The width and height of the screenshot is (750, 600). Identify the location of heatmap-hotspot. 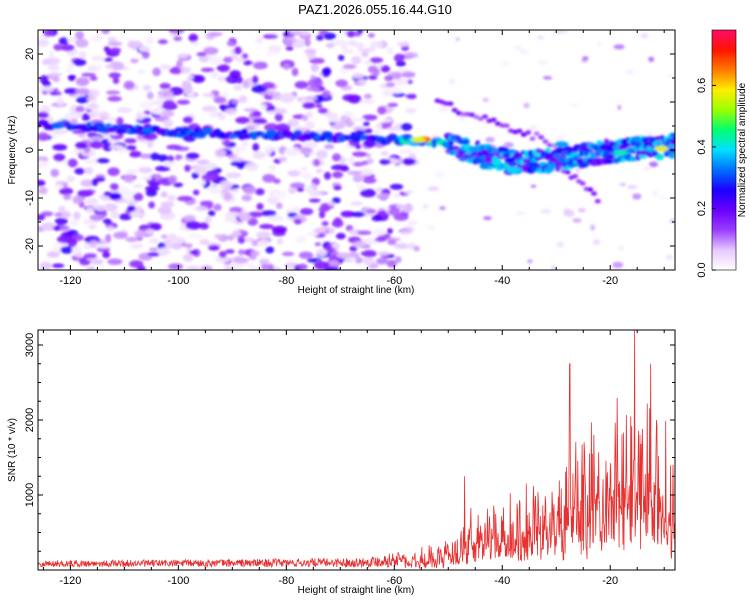
(418, 140).